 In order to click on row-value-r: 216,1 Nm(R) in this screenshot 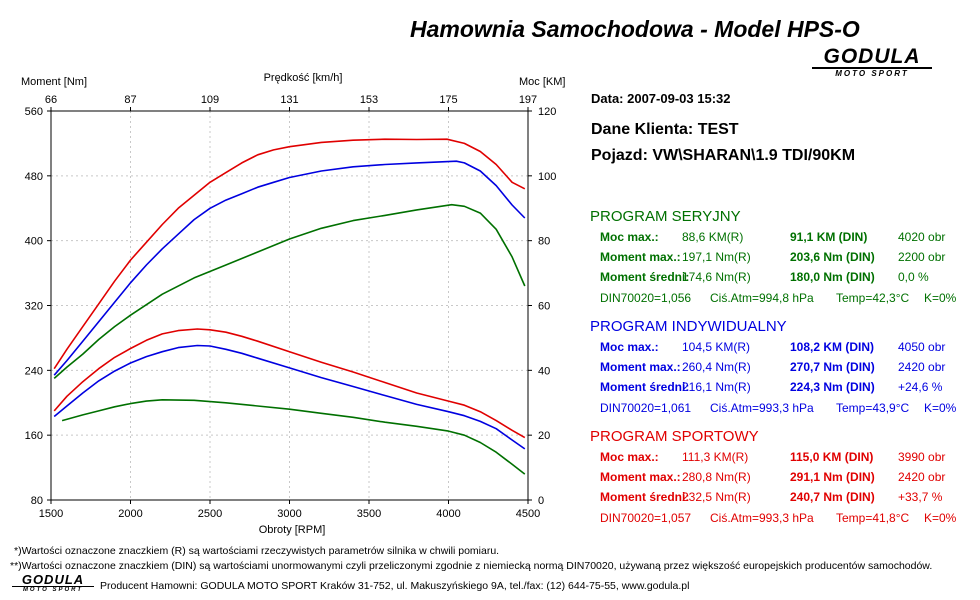, I will do `click(716, 387)`.